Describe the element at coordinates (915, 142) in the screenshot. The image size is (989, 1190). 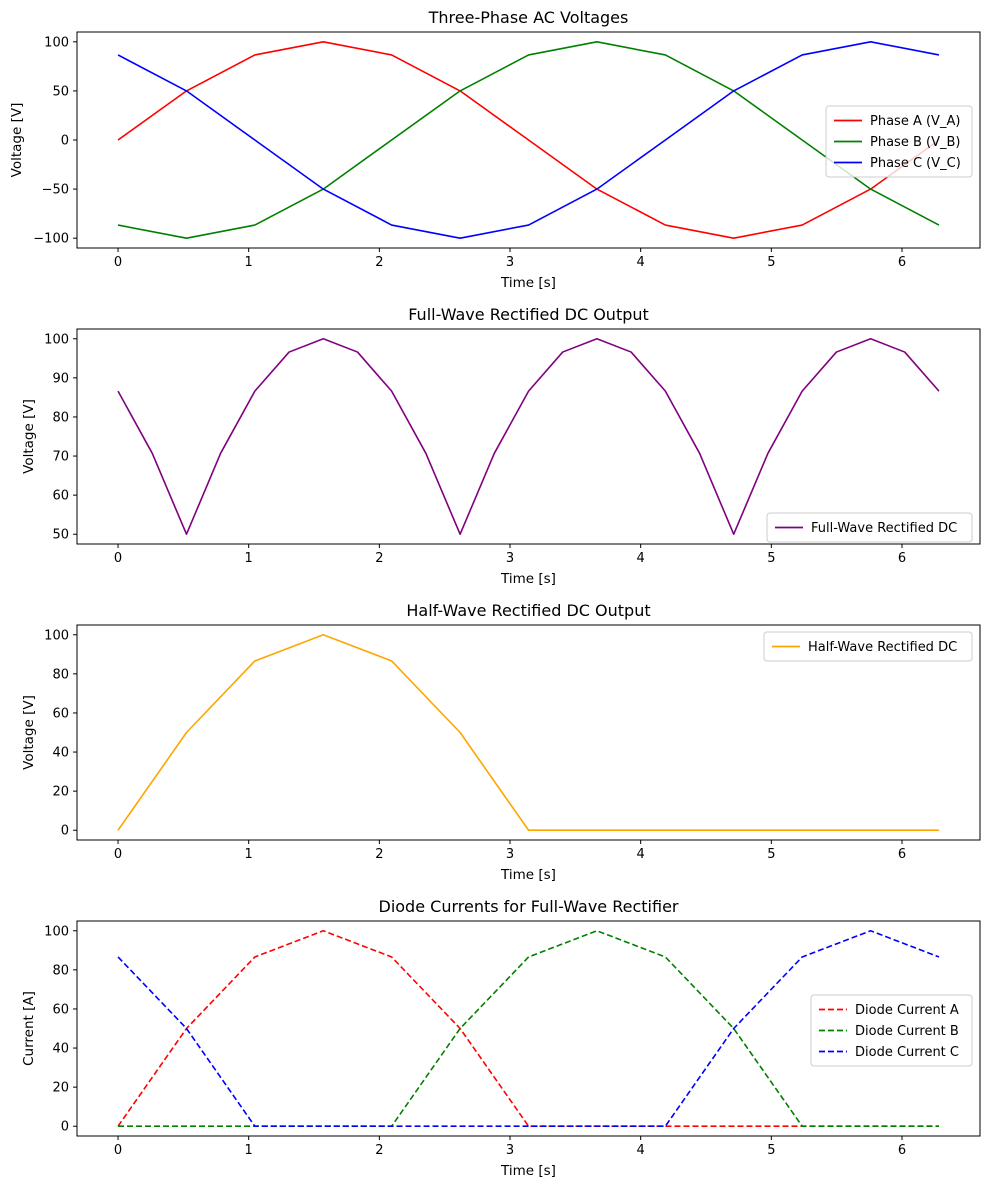
I see `legend-label: Phase B (V_B)` at that location.